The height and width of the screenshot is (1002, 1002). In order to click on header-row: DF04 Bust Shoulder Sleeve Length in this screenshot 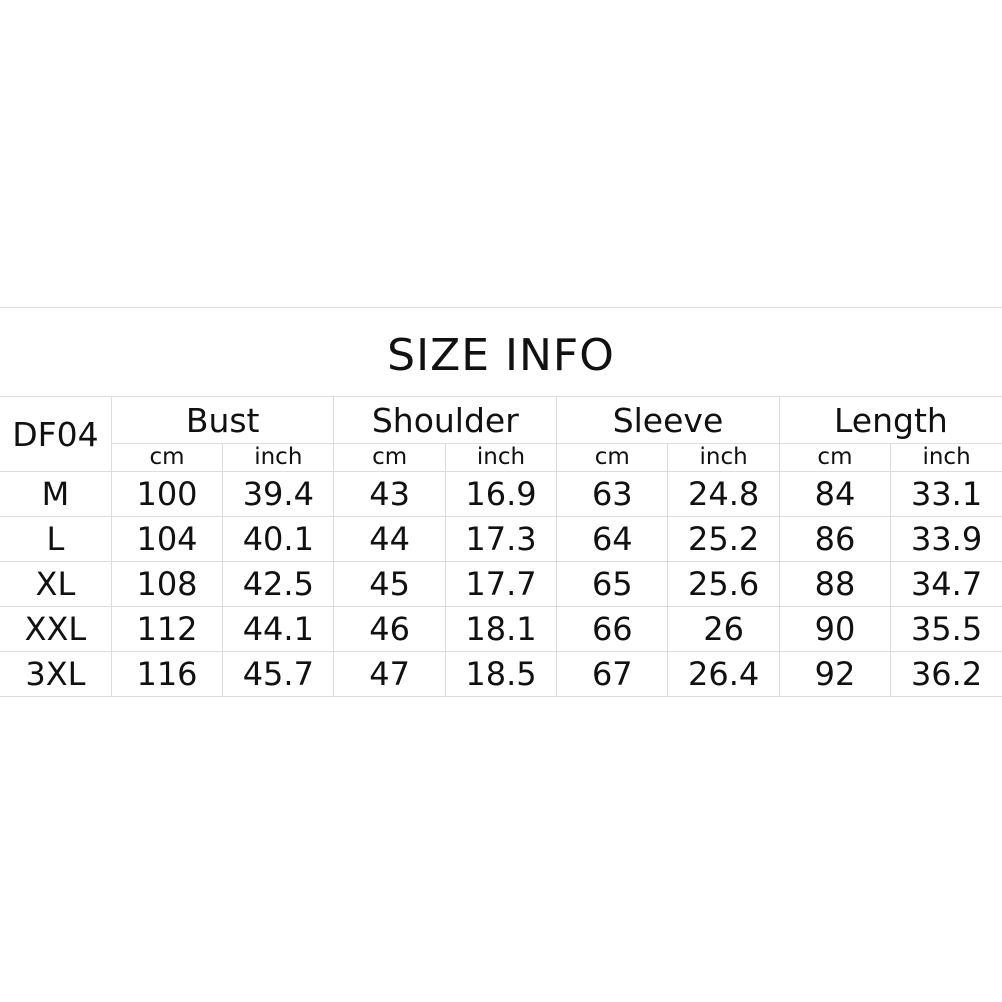, I will do `click(501, 434)`.